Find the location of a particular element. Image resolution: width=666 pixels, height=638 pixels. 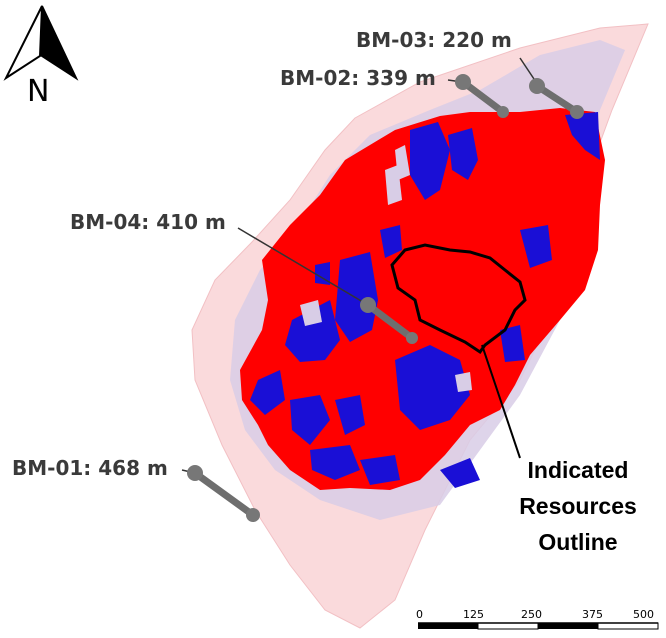

label-bm-03: BM-03: 220 m is located at coordinates (434, 40).